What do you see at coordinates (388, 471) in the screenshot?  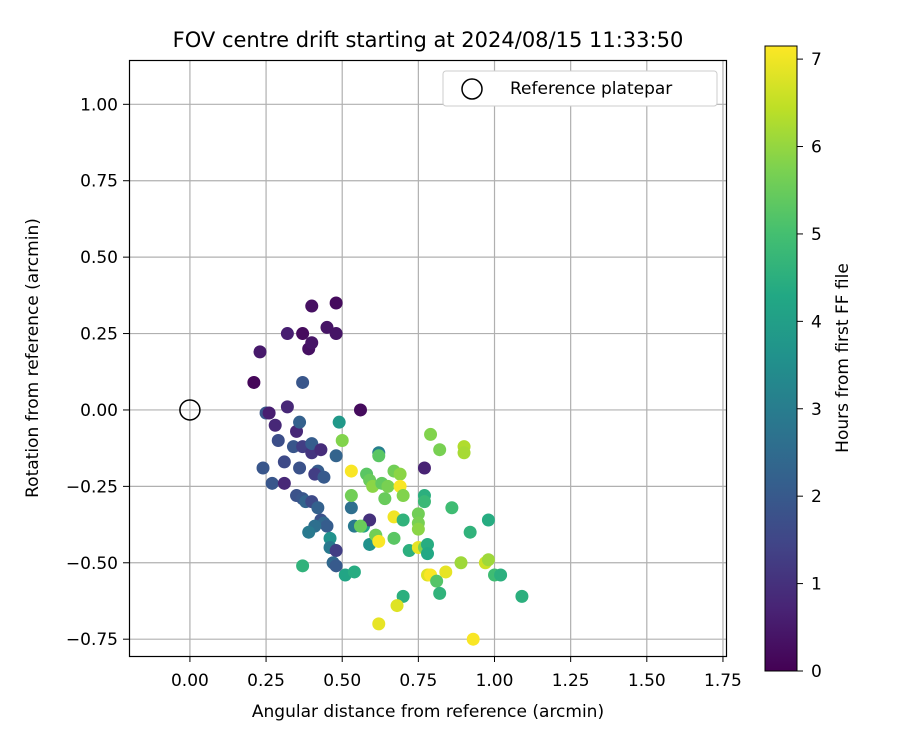 I see `data-points` at bounding box center [388, 471].